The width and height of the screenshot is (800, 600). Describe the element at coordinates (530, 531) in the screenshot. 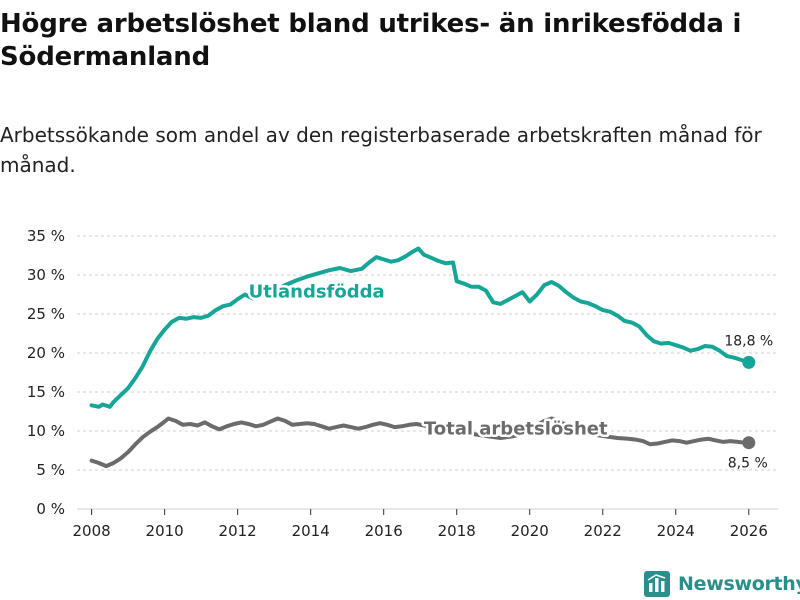

I see `x-tick-label: 2020` at that location.